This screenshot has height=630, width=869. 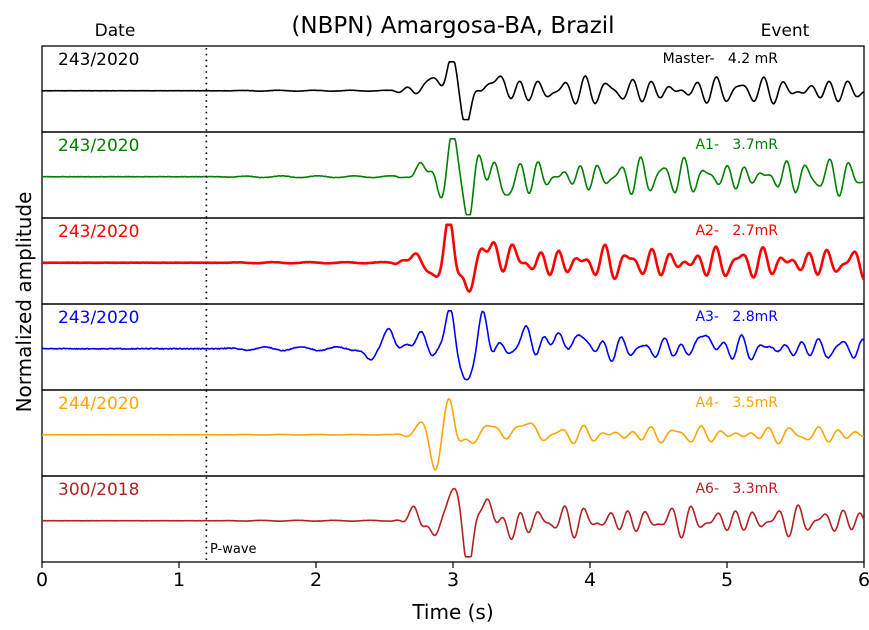 I want to click on trace-date-label: 244/2020, so click(x=98, y=404).